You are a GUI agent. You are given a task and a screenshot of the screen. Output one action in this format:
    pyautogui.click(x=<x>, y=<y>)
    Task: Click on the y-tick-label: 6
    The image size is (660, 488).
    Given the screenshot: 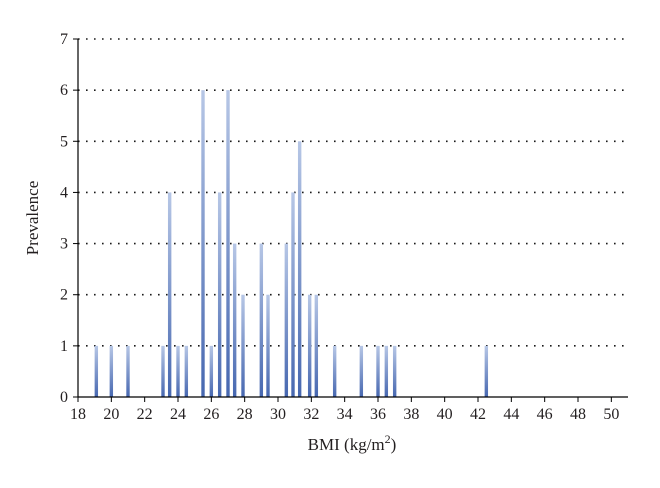 What is the action you would take?
    pyautogui.click(x=64, y=90)
    